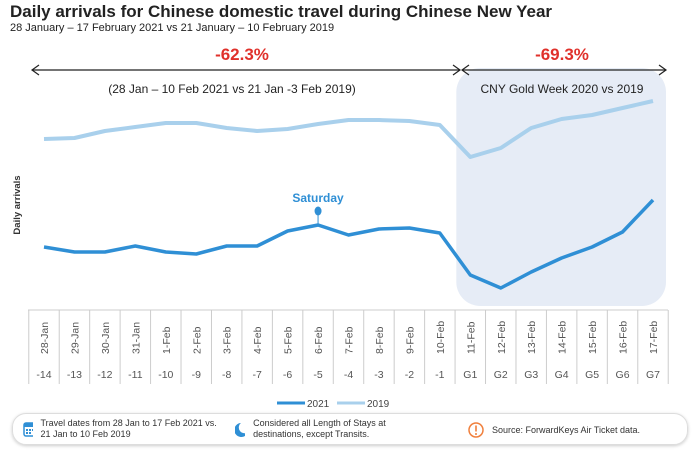 This screenshot has height=450, width=700. Describe the element at coordinates (457, 70) in the screenshot. I see `period-arrow-left-head-right` at that location.